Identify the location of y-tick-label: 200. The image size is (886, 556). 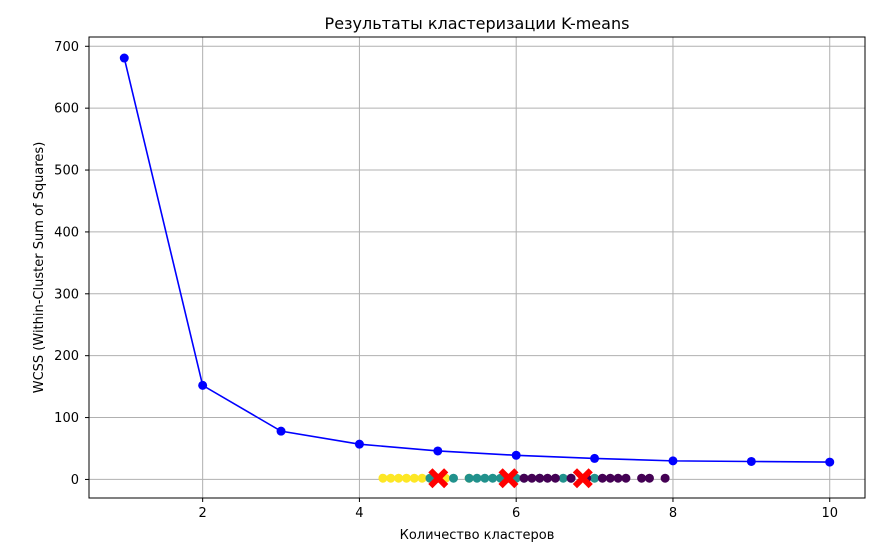
(66, 356).